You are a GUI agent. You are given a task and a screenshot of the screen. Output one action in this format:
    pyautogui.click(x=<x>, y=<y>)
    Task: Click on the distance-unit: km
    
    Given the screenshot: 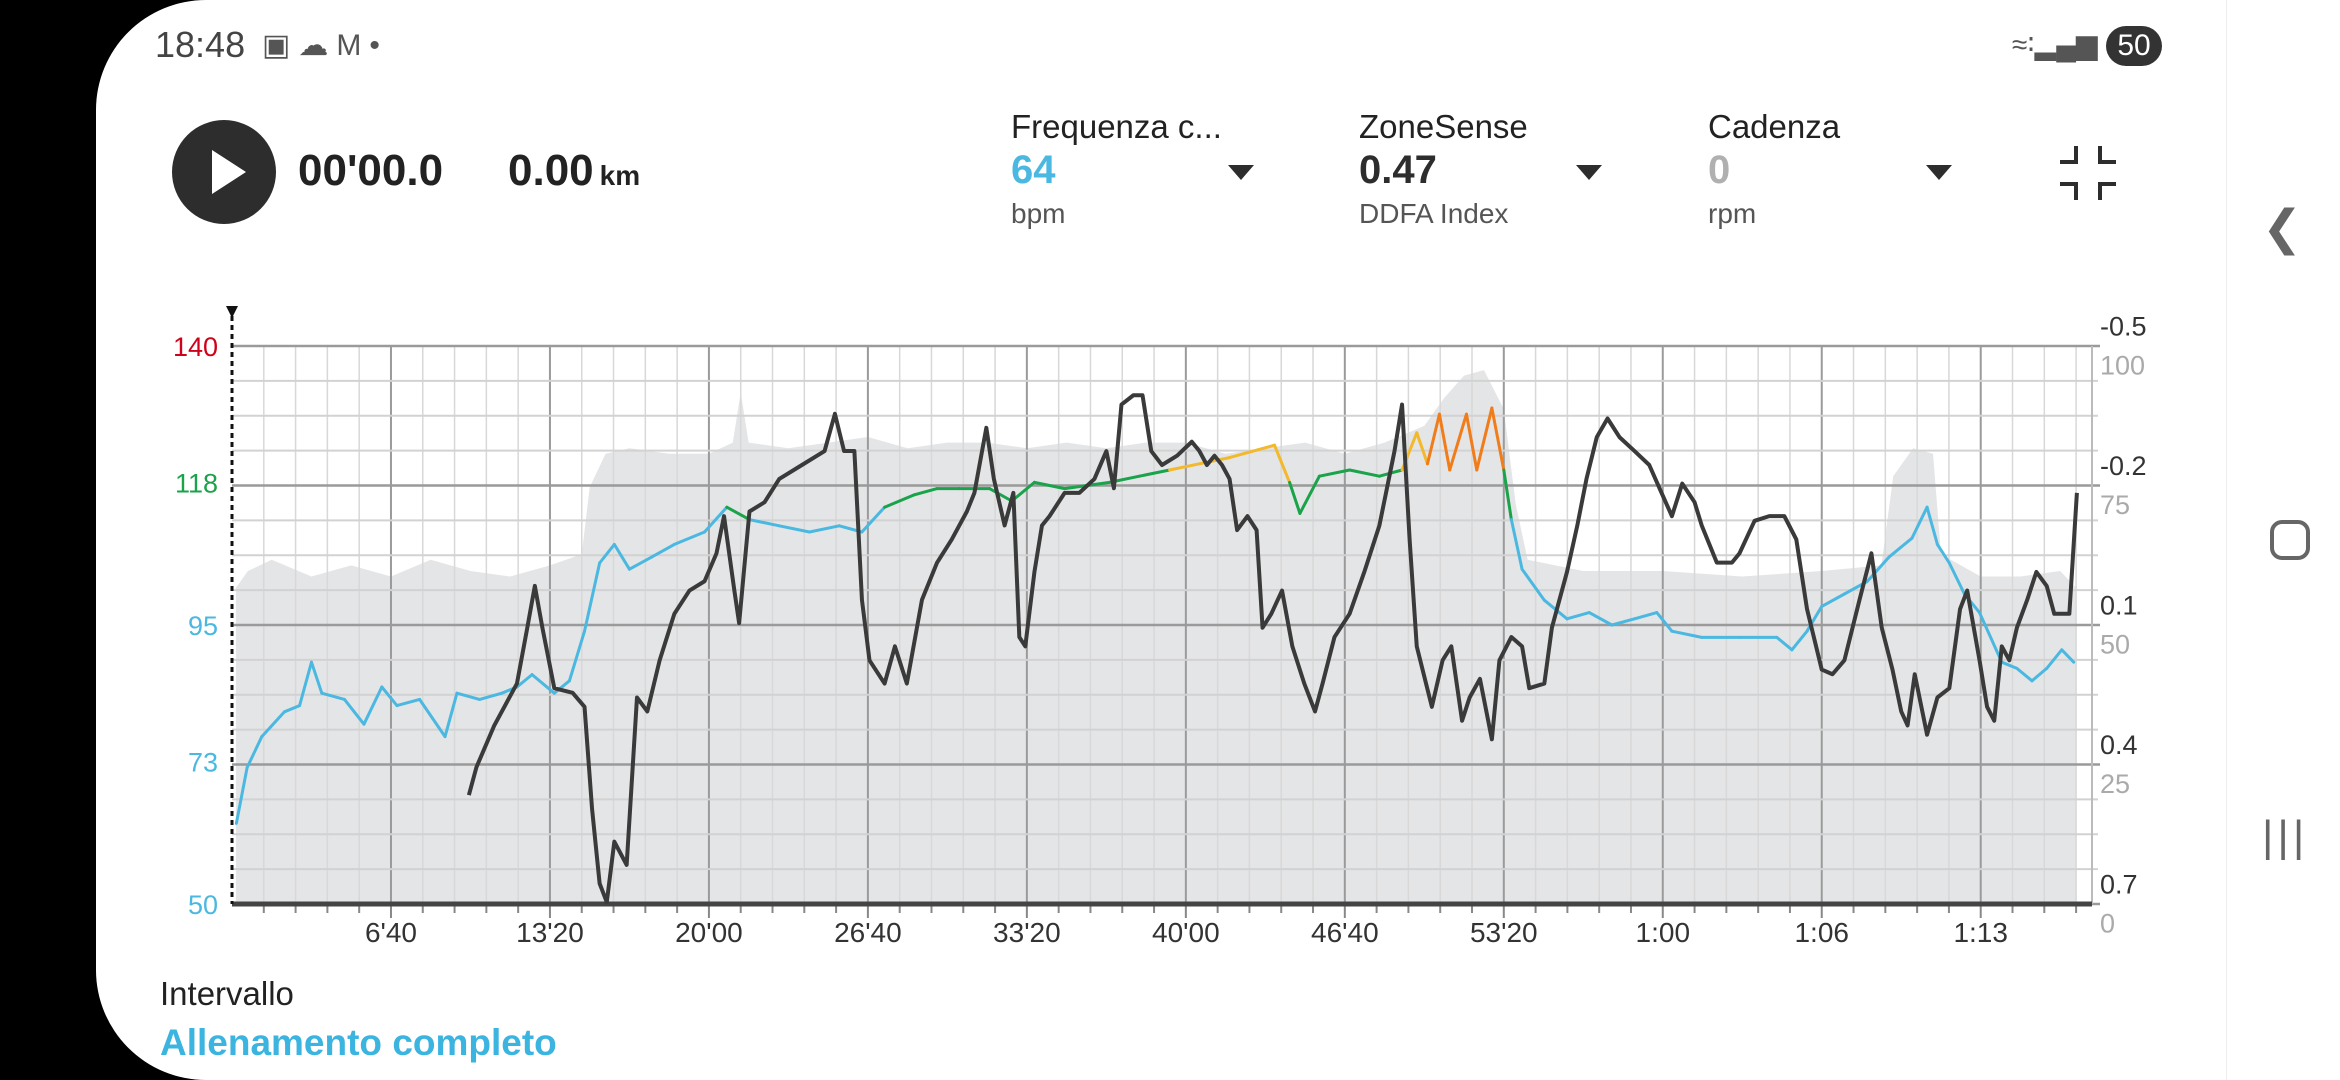 What is the action you would take?
    pyautogui.click(x=620, y=175)
    